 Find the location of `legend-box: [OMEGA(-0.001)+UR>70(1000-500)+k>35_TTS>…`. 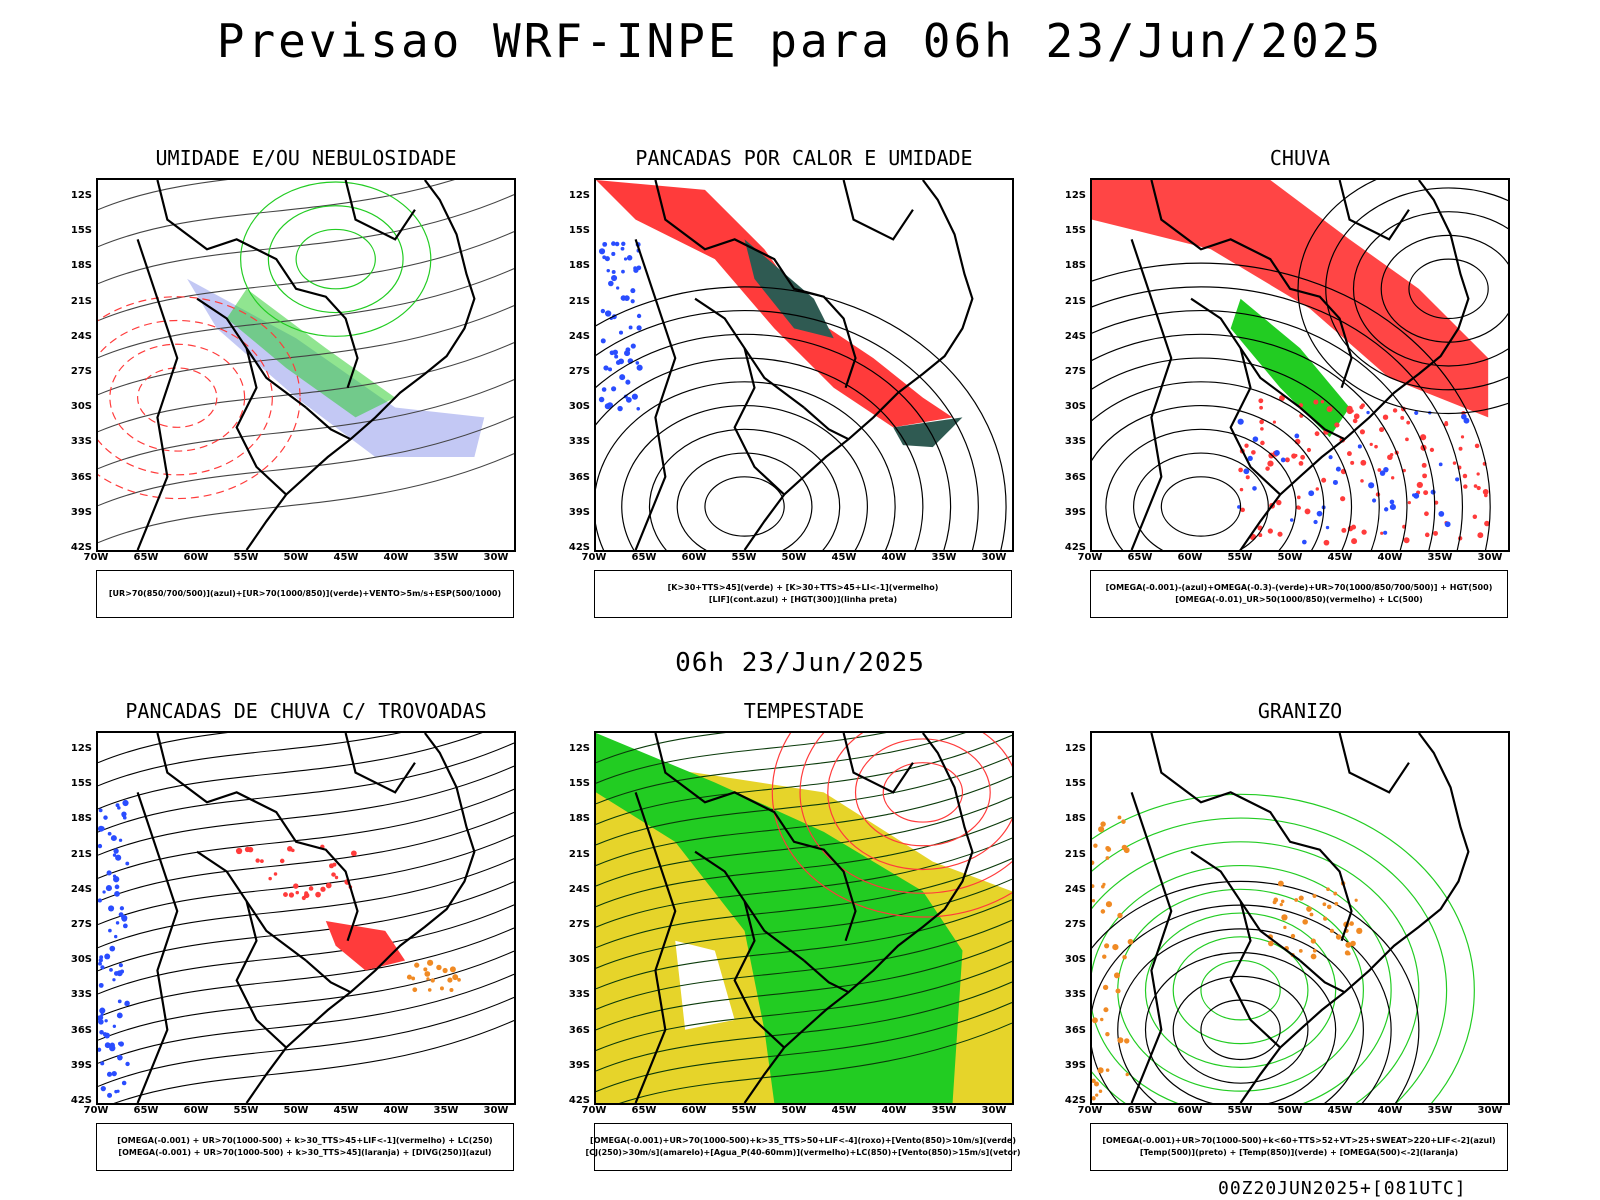

legend-box: [OMEGA(-0.001)+UR>70(1000-500)+k>35_TTS>… is located at coordinates (803, 1147).